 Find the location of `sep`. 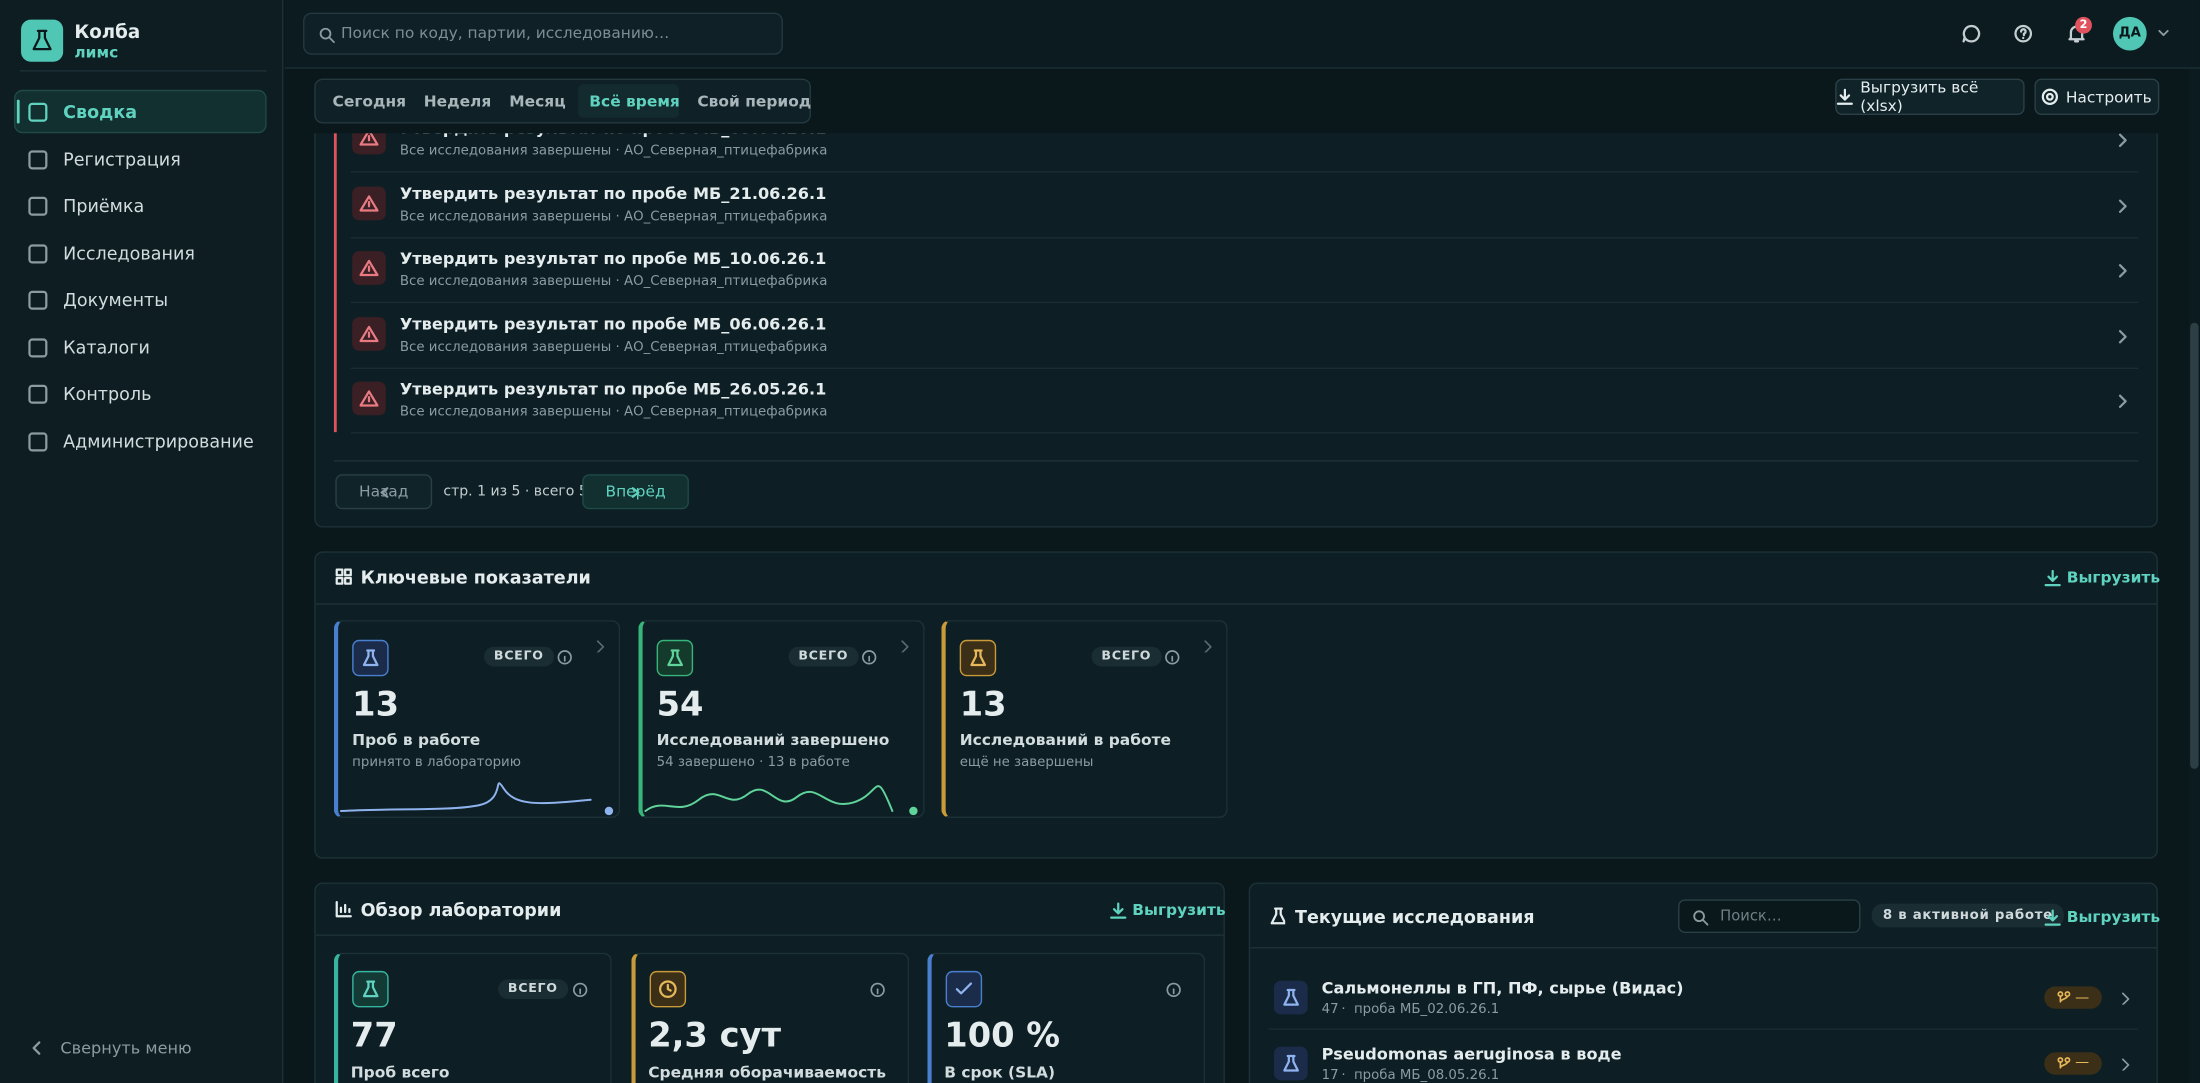

sep is located at coordinates (769, 935).